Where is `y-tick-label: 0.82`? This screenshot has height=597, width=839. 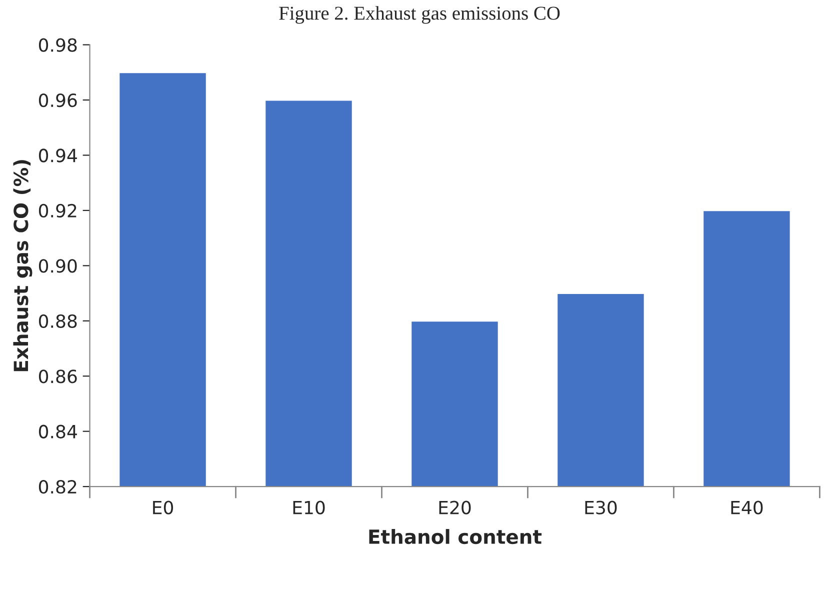
y-tick-label: 0.82 is located at coordinates (57, 487).